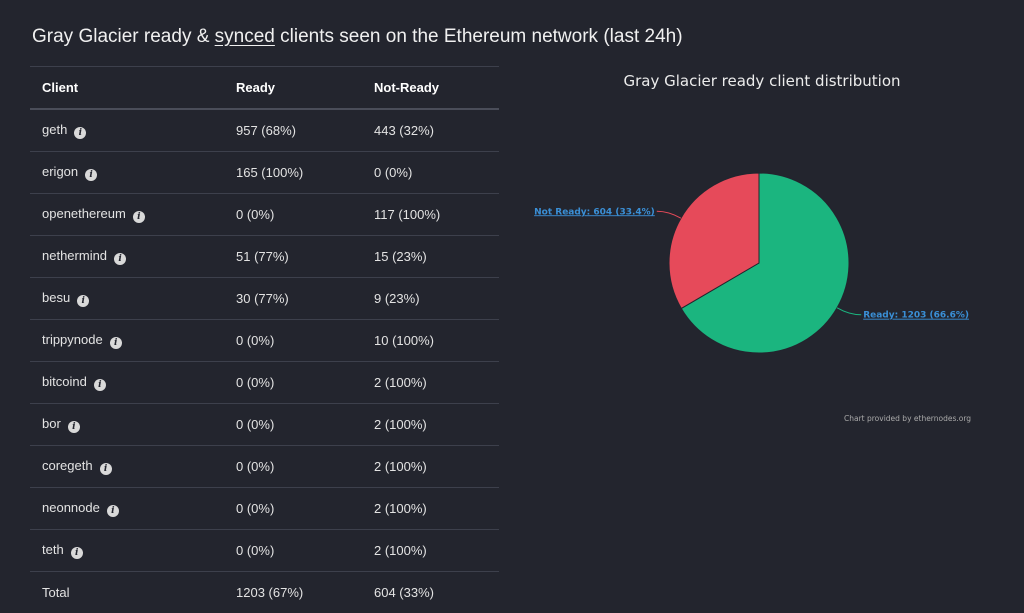 The image size is (1024, 613). I want to click on client-cell: teth i, so click(127, 550).